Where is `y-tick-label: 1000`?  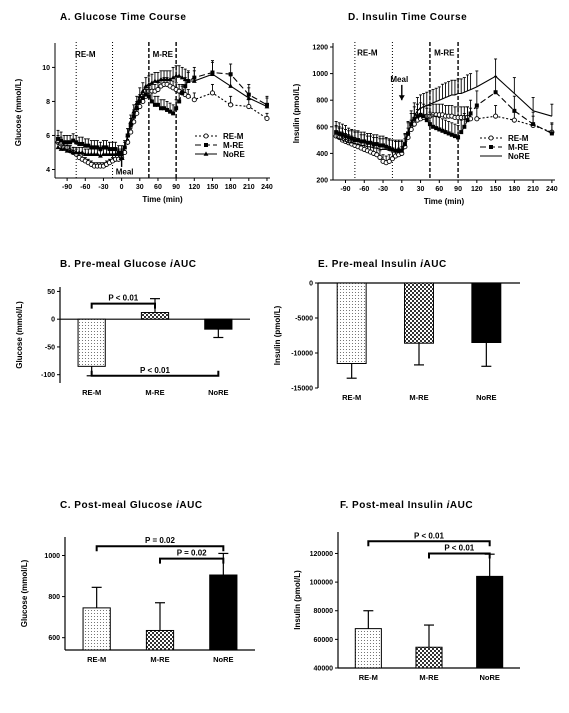
y-tick-label: 1000 is located at coordinates (52, 556).